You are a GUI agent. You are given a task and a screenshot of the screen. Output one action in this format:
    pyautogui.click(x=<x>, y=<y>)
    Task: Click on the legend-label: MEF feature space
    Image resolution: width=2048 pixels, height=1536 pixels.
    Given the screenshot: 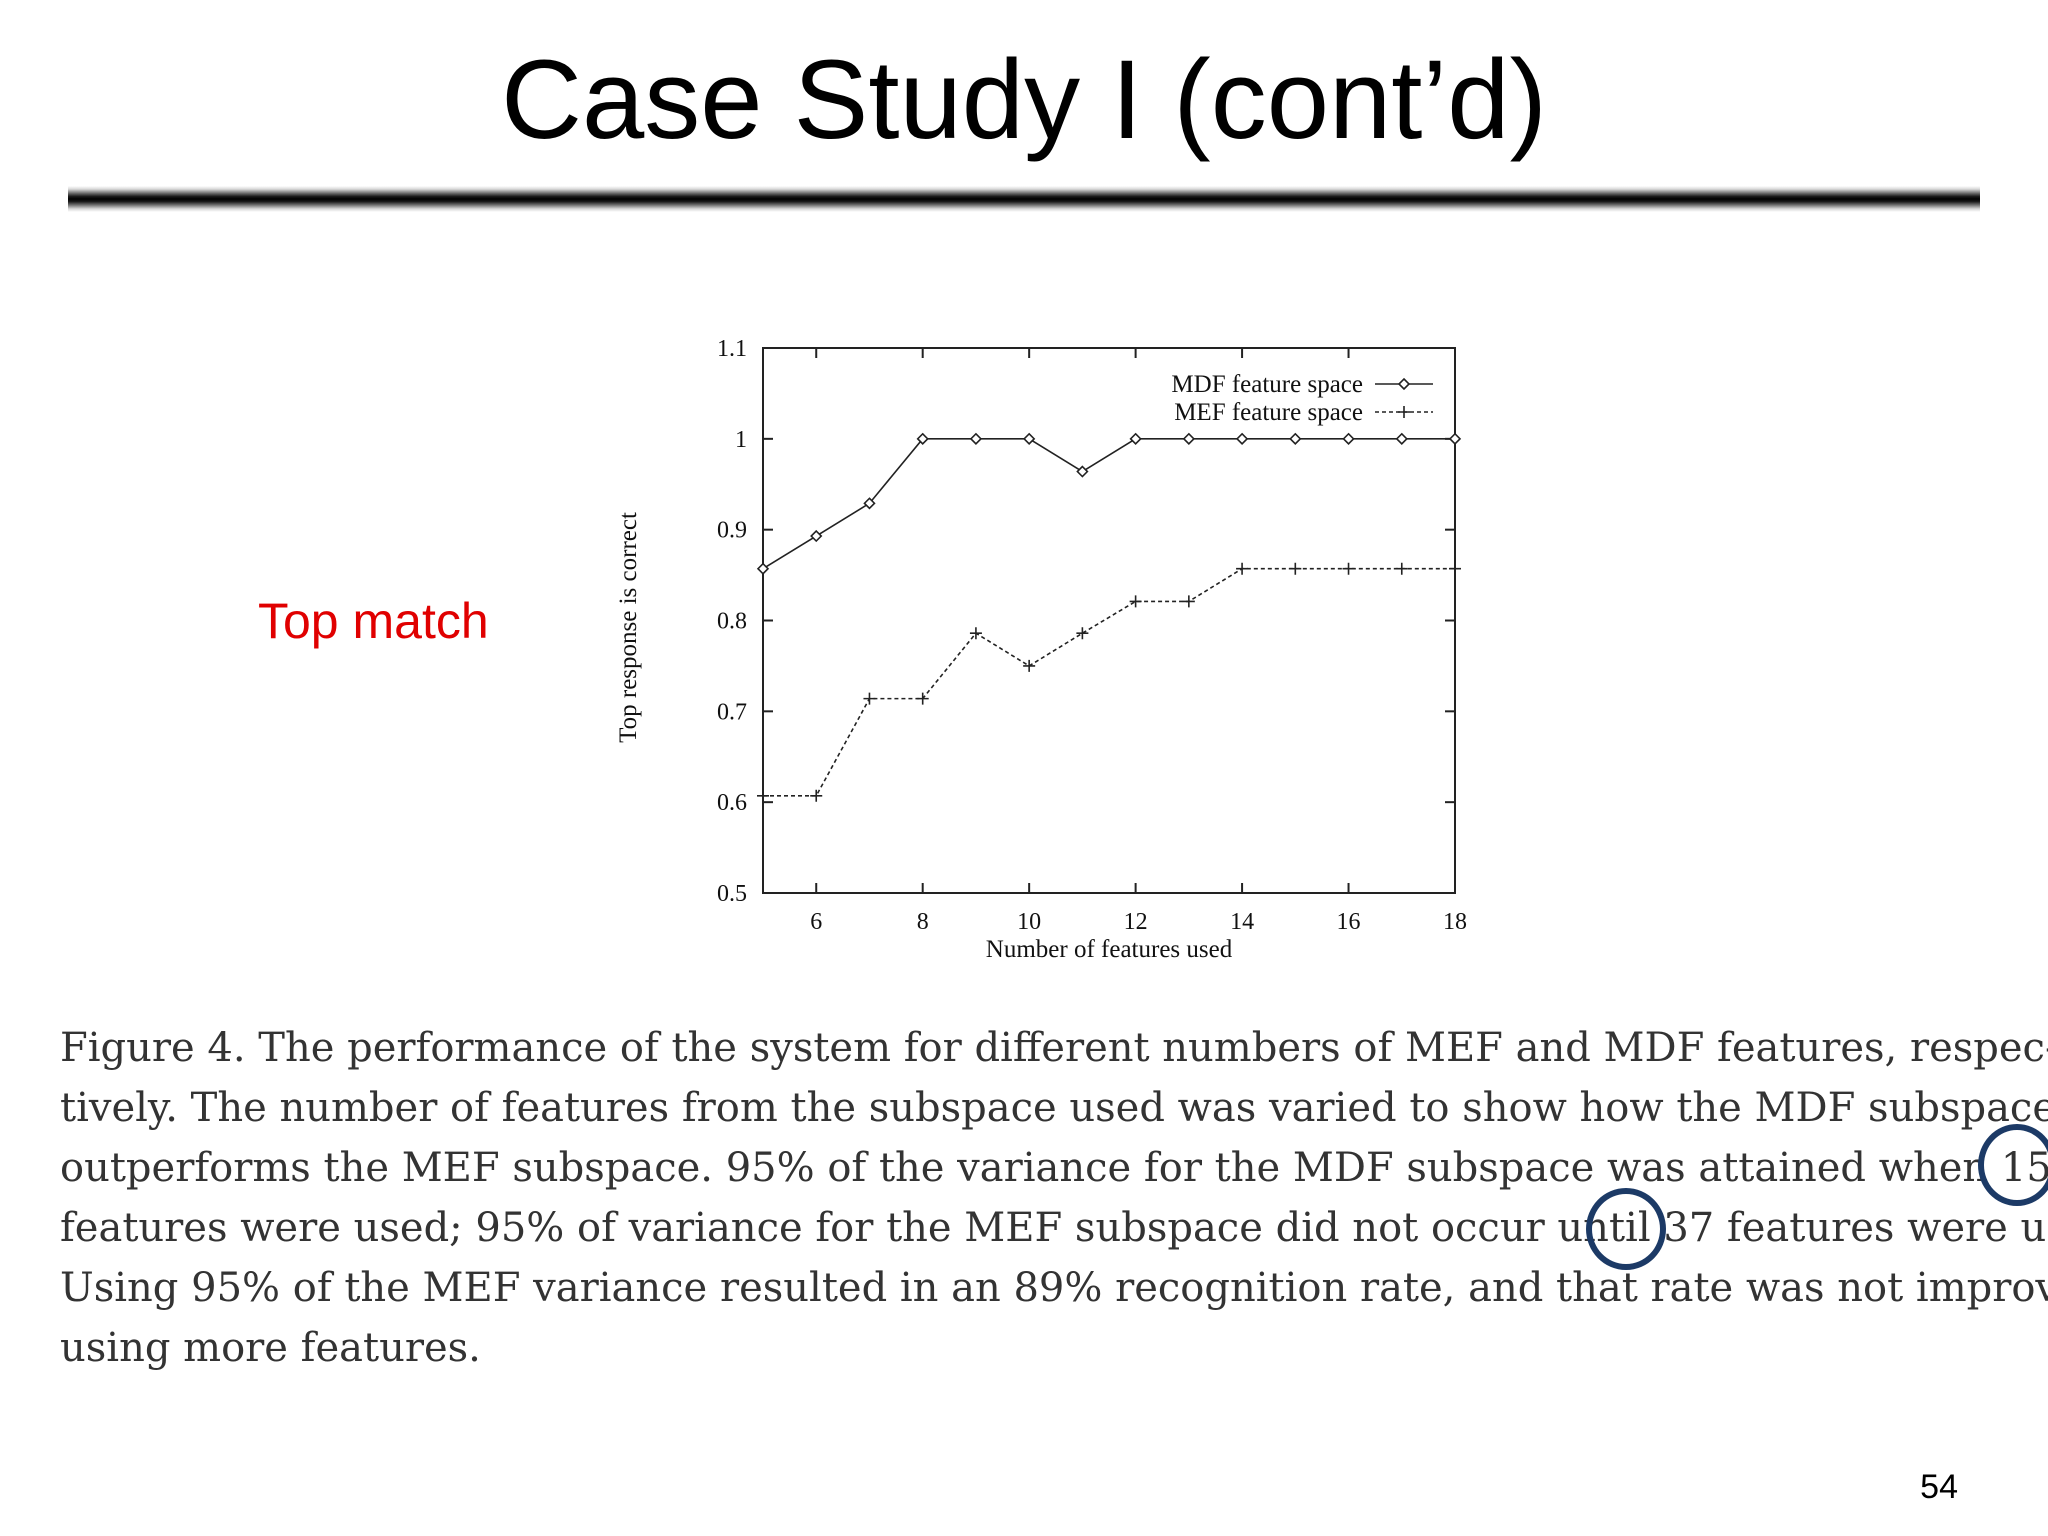 What is the action you would take?
    pyautogui.click(x=1268, y=412)
    